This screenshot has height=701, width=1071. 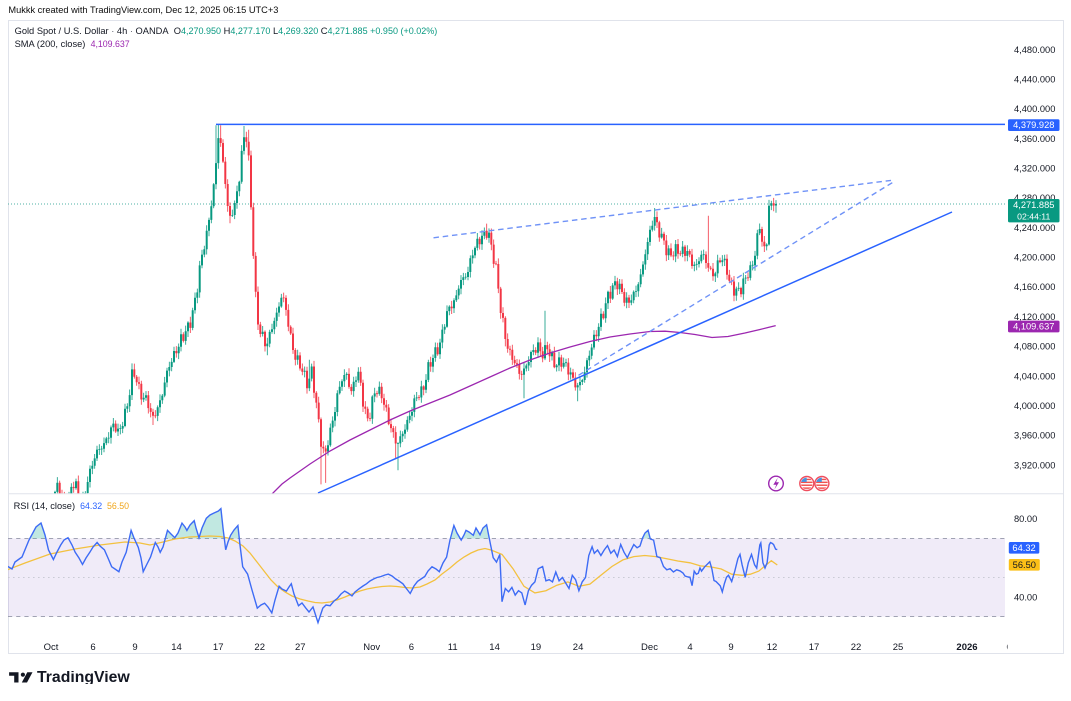 What do you see at coordinates (1034, 287) in the screenshot?
I see `svg-text: 4,160.000` at bounding box center [1034, 287].